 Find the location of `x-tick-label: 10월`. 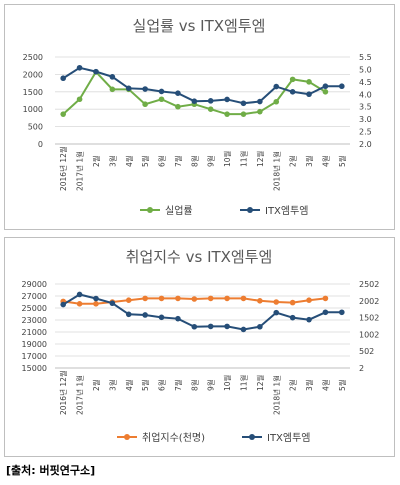

x-tick-label: 10월 is located at coordinates (227, 382).